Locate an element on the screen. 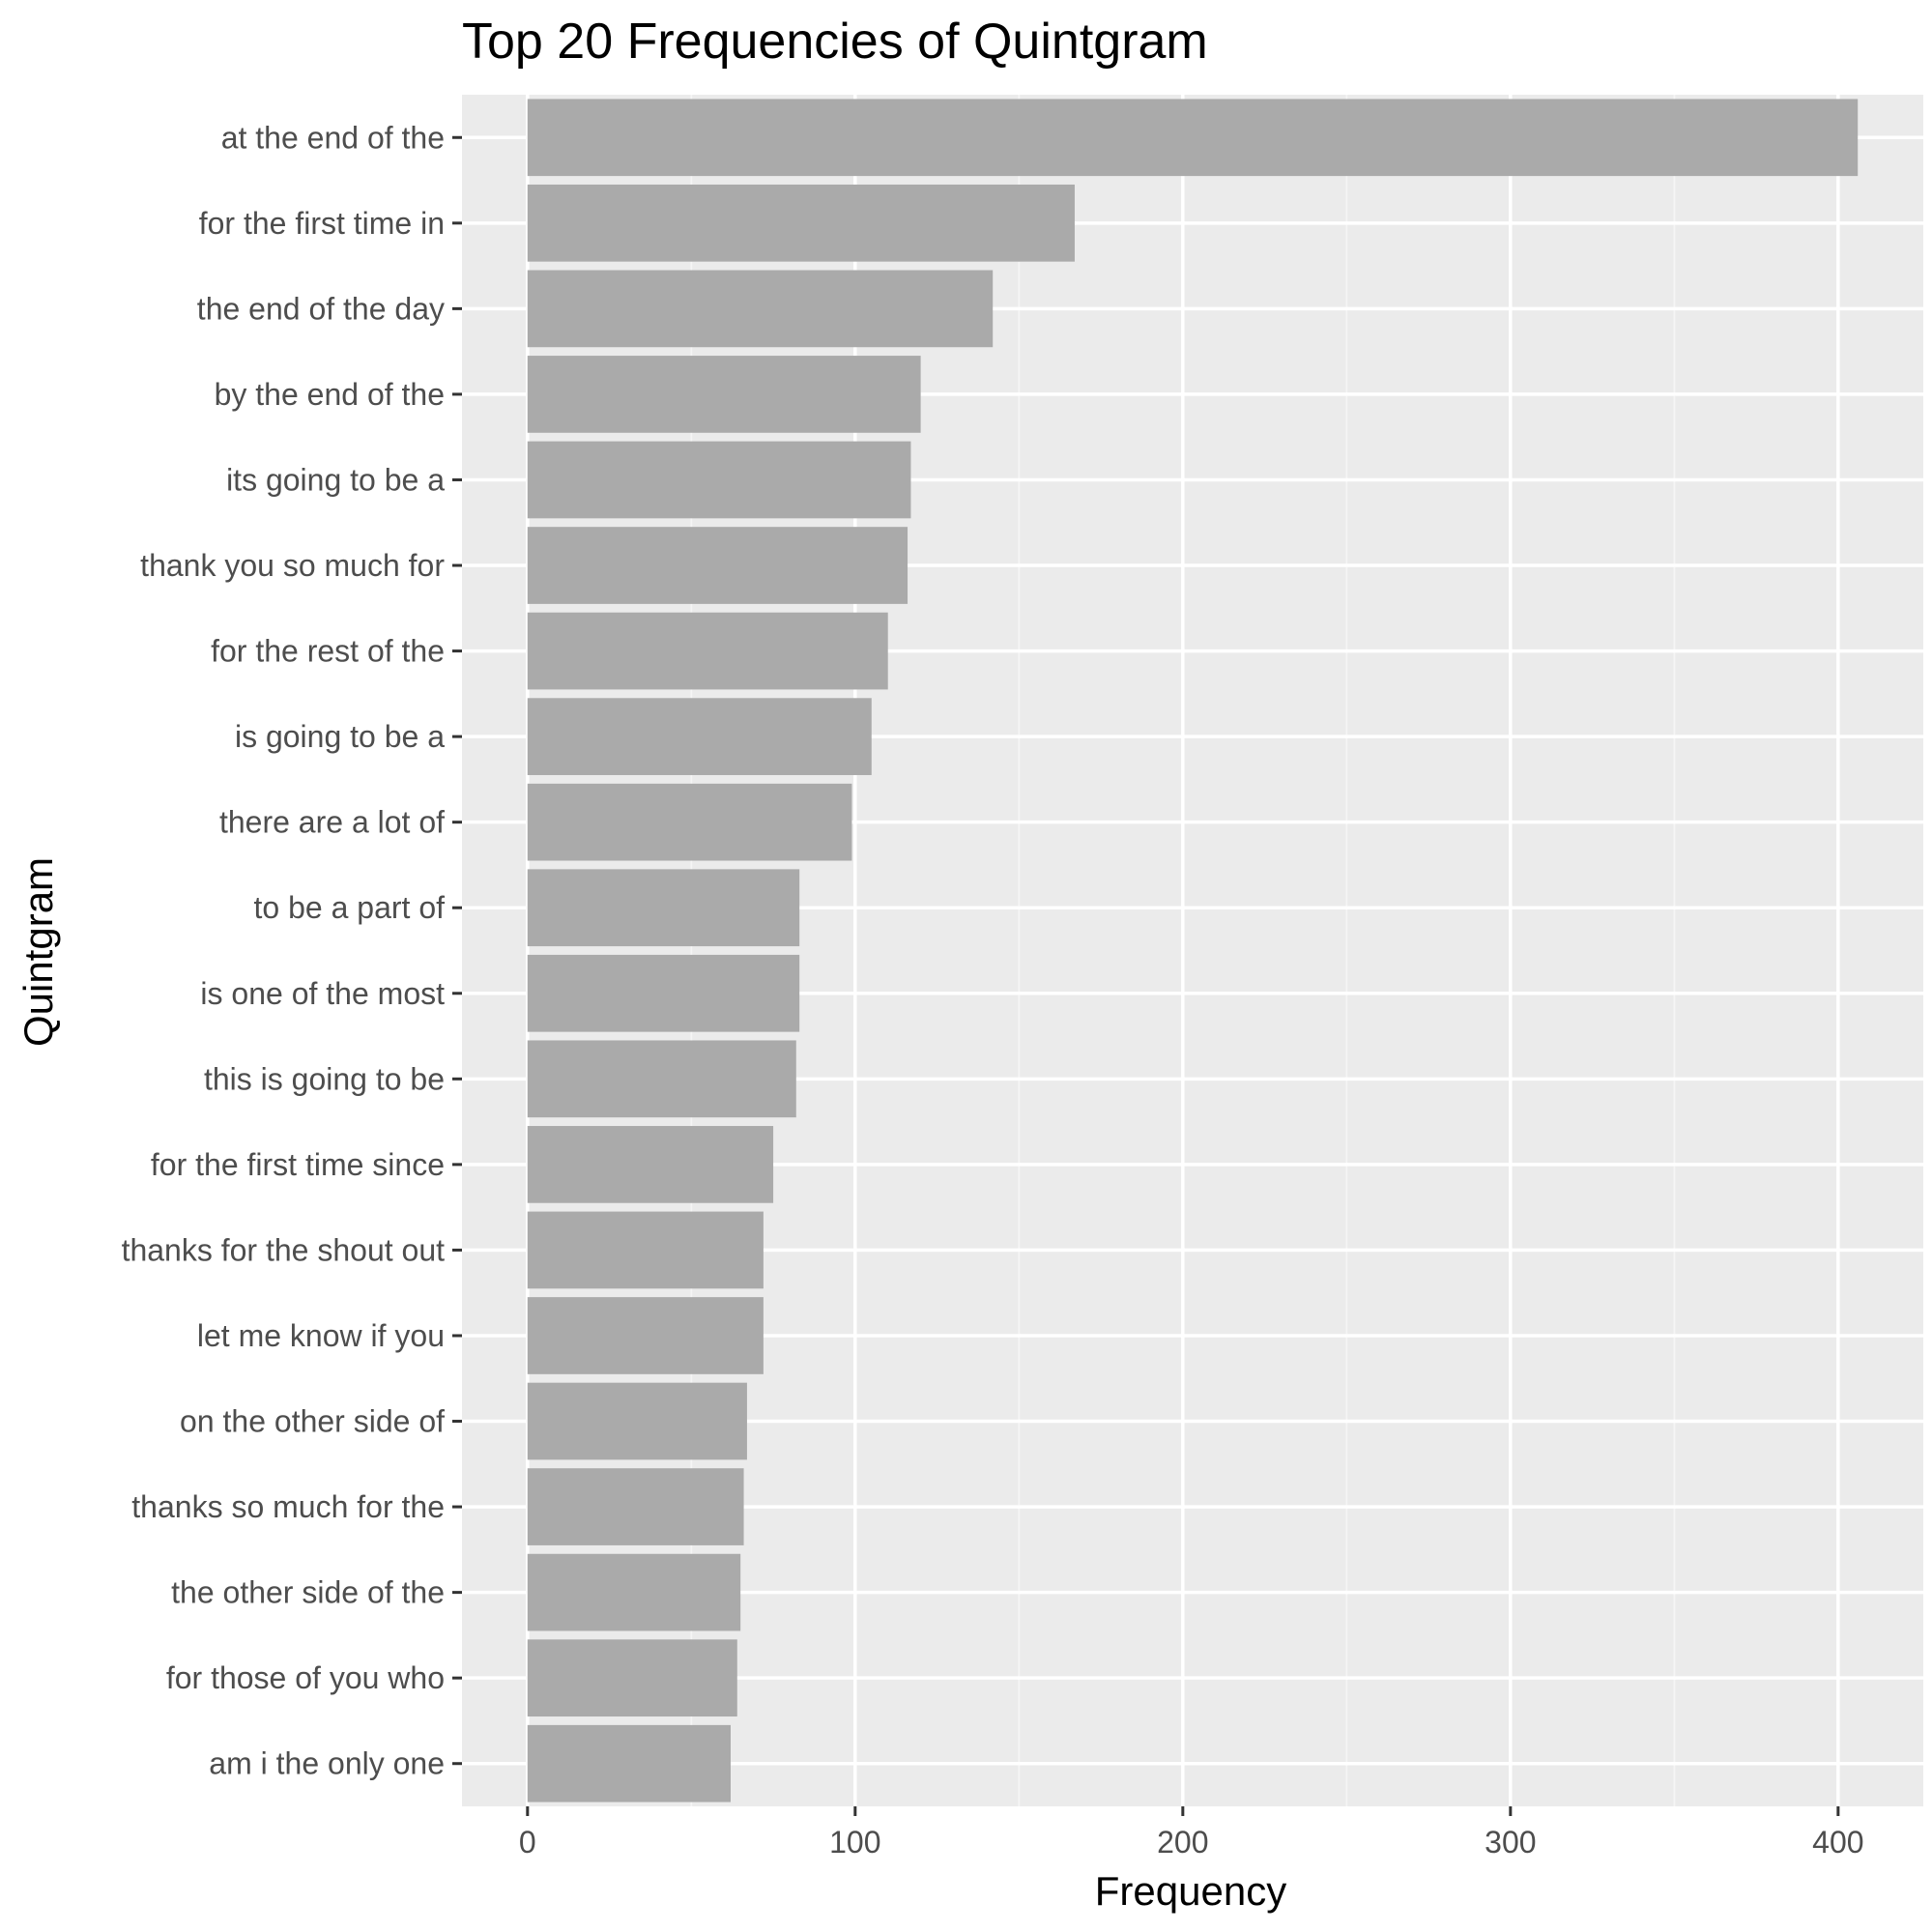 The width and height of the screenshot is (1932, 1932). y-tick-label: for the rest of the is located at coordinates (328, 651).